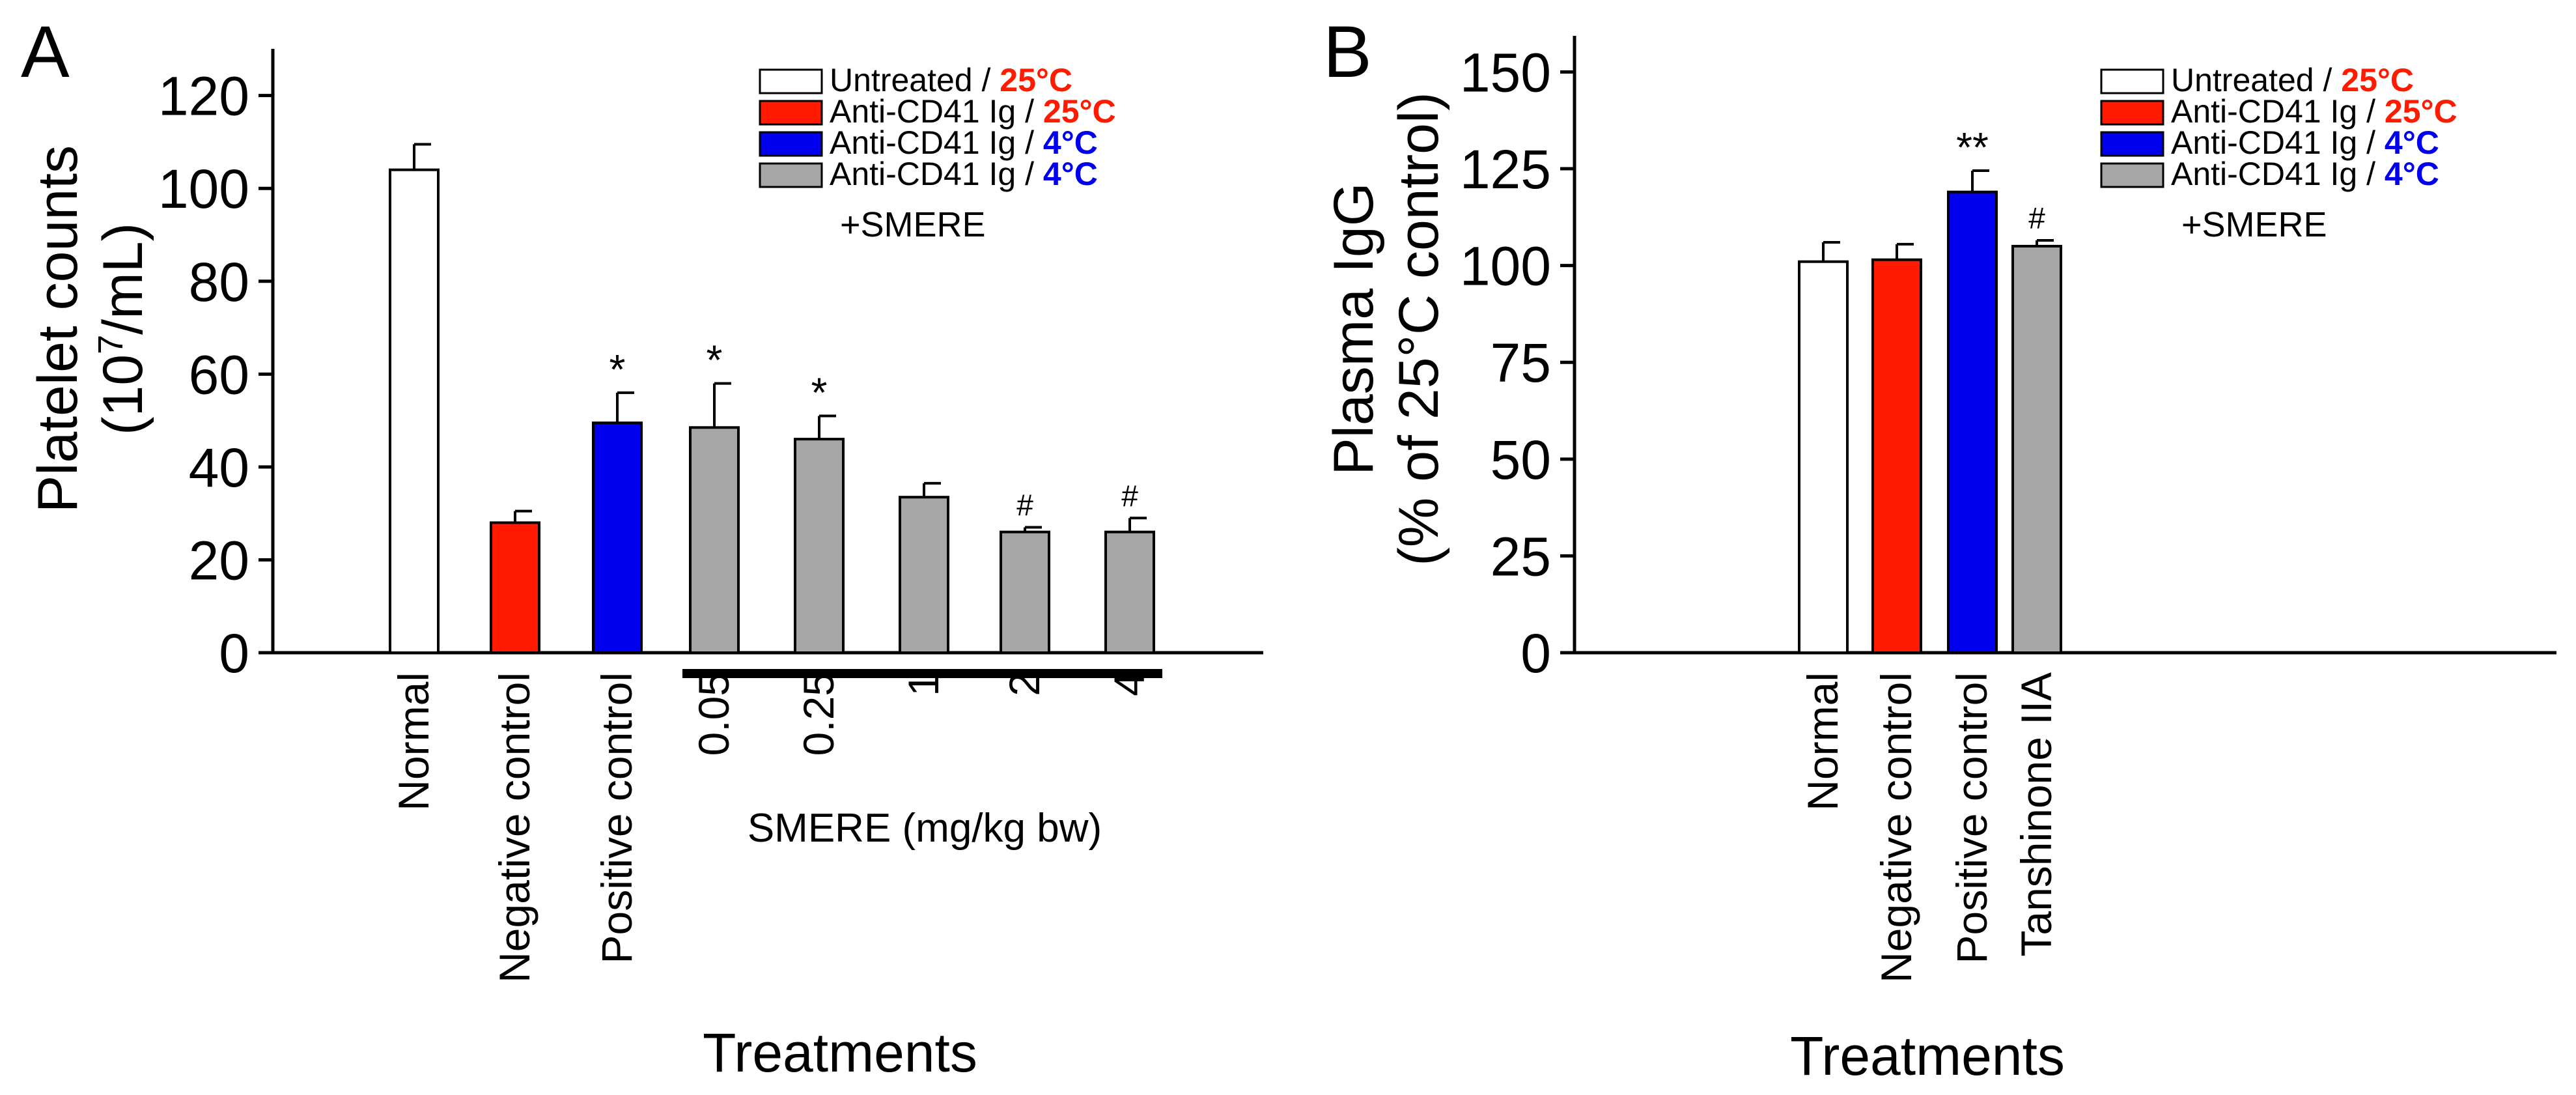  What do you see at coordinates (1506, 169) in the screenshot?
I see `panel-b-ytick-label: 125` at bounding box center [1506, 169].